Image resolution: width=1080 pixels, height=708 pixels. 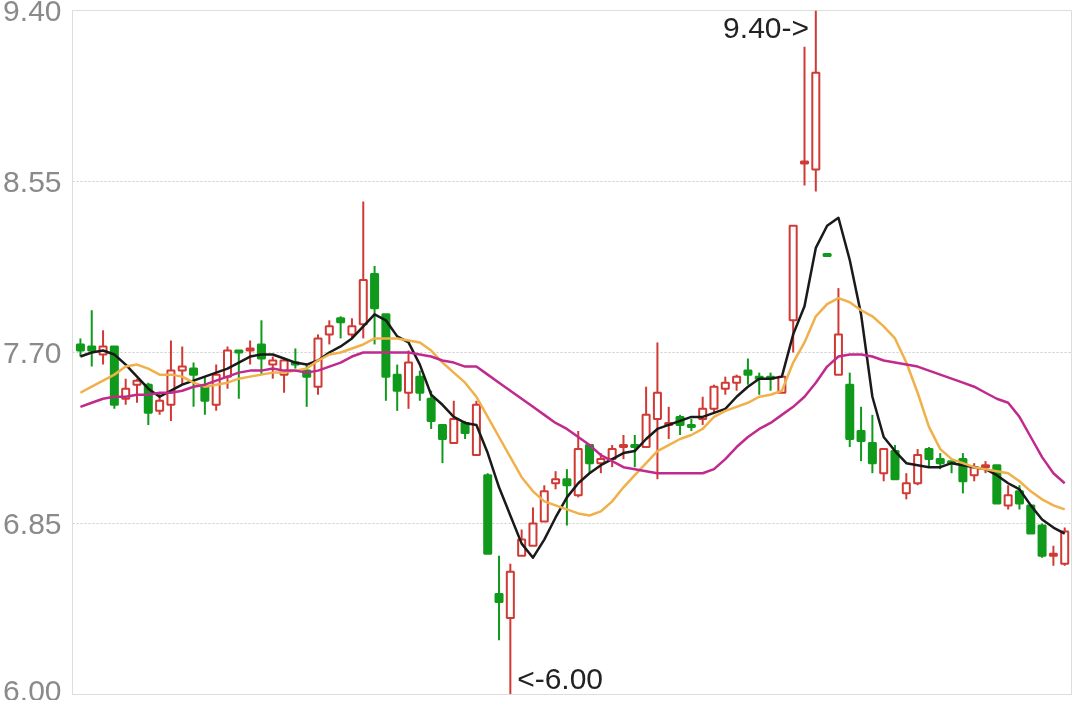 What do you see at coordinates (766, 27) in the screenshot?
I see `annotation: 9.40->` at bounding box center [766, 27].